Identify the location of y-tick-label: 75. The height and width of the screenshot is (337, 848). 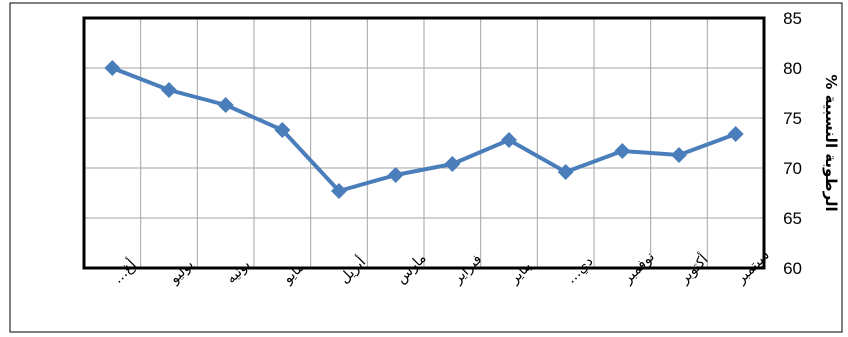
(792, 118).